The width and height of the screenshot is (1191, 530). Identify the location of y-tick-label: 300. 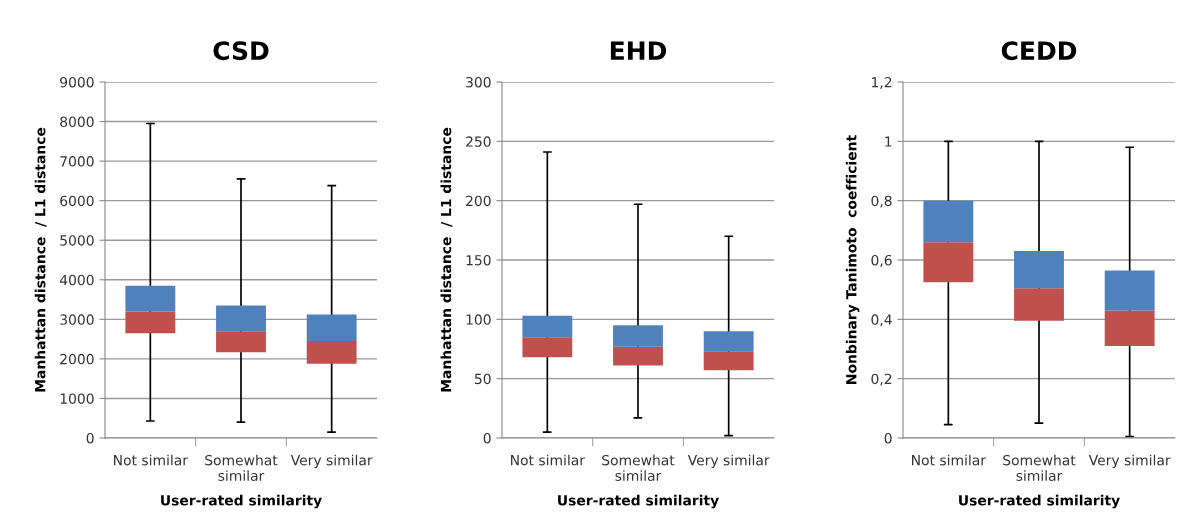
(478, 82).